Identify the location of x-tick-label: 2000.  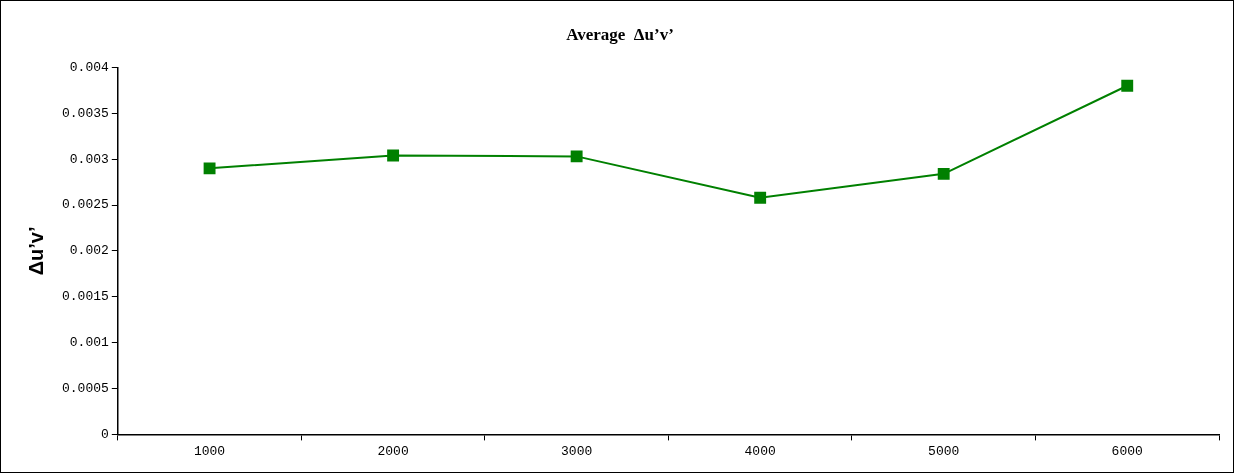
(393, 451).